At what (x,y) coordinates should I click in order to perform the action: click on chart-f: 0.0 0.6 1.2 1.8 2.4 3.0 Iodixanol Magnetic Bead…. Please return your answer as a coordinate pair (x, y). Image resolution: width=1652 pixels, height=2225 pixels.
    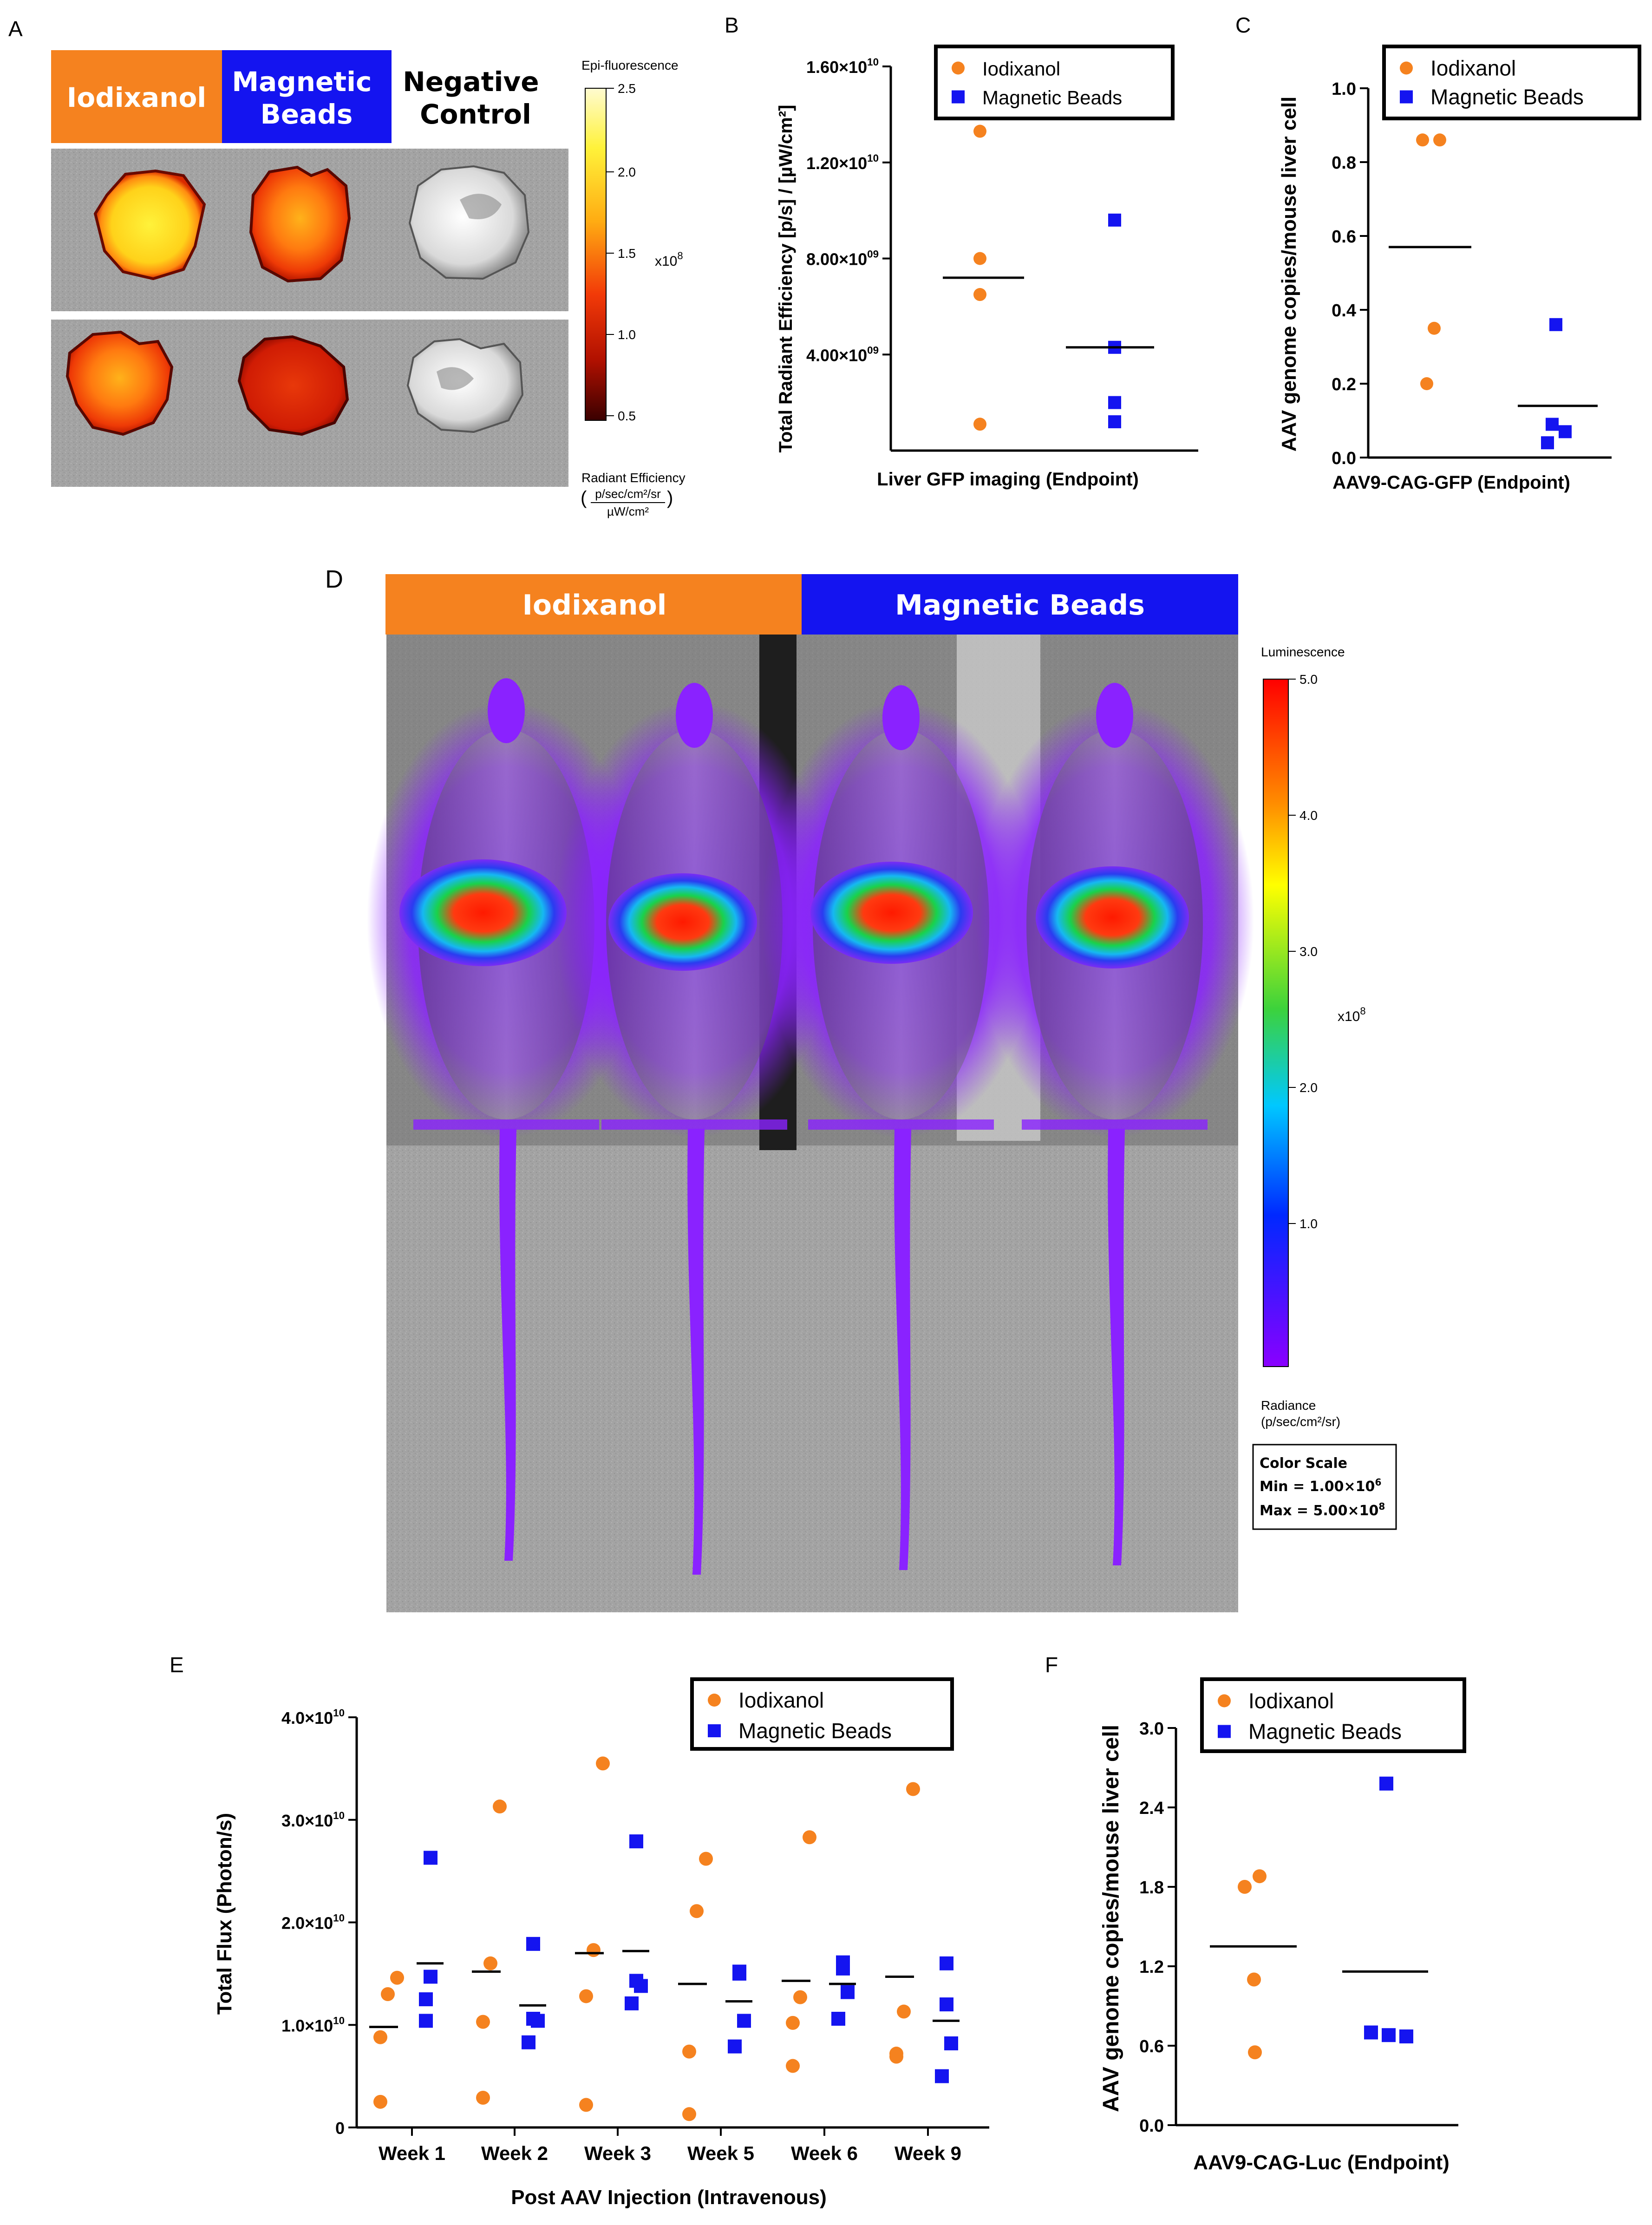
    Looking at the image, I should click on (1302, 1906).